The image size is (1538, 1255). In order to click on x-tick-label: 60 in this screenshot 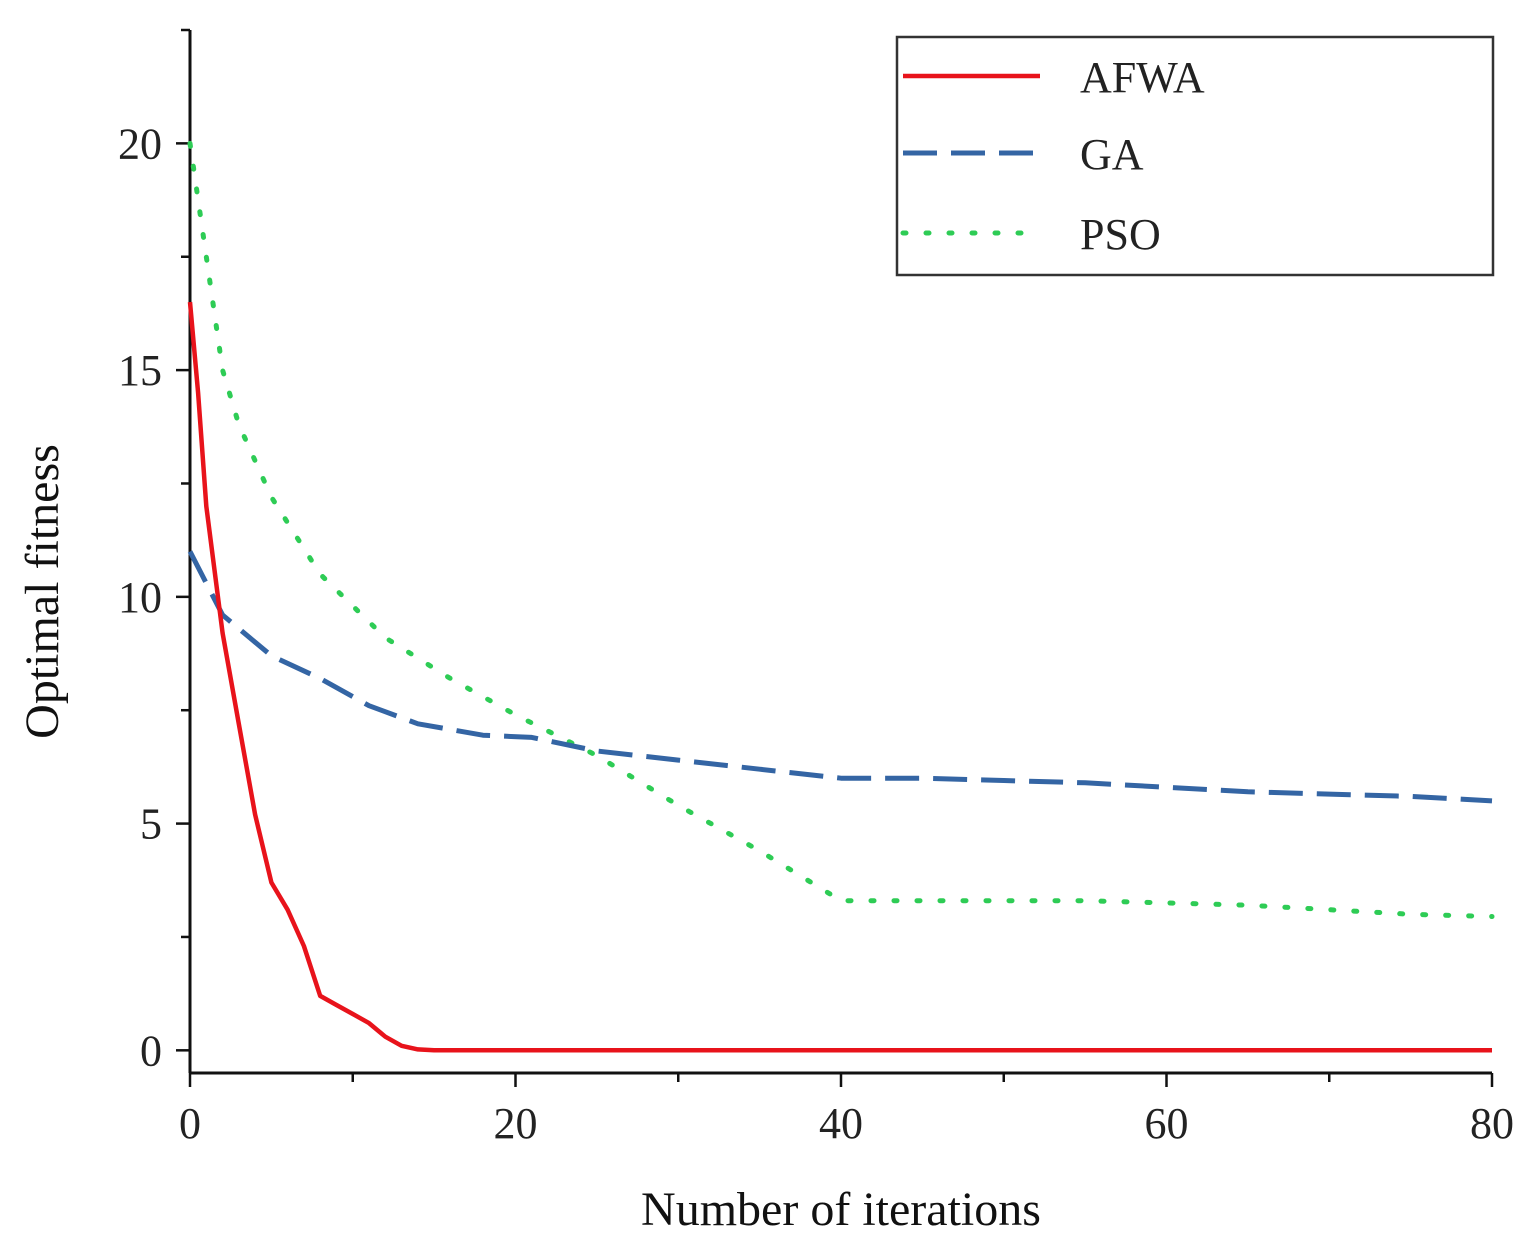, I will do `click(1167, 1123)`.